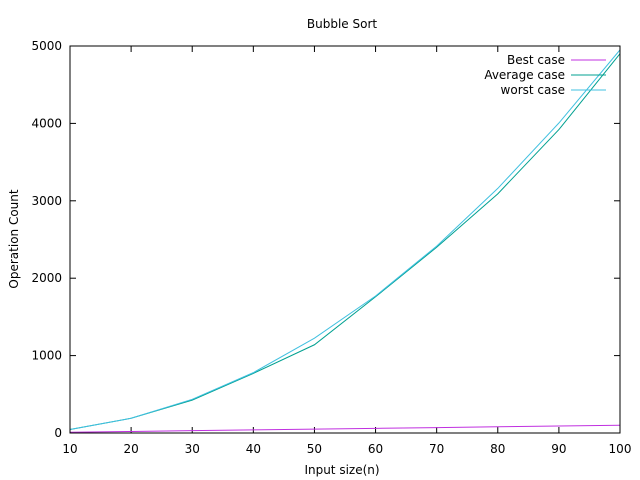 The width and height of the screenshot is (640, 480). Describe the element at coordinates (533, 90) in the screenshot. I see `legend-label: worst case` at that location.